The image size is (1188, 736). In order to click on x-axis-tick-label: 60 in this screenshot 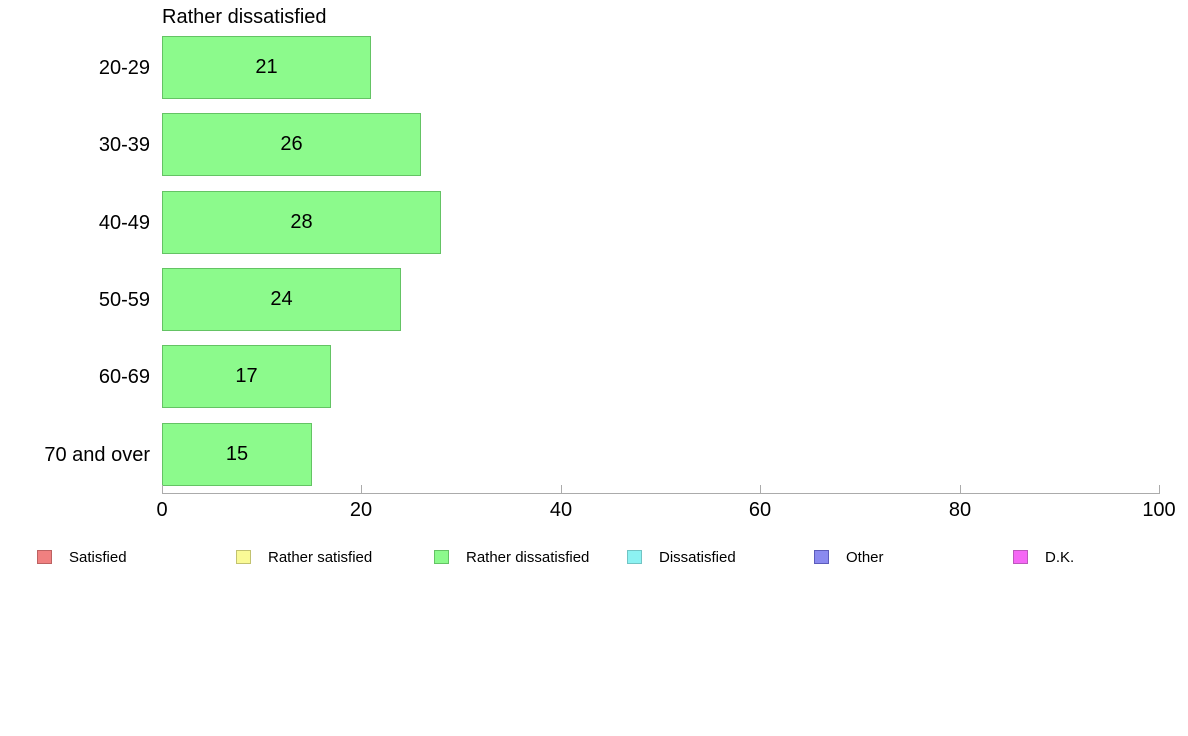, I will do `click(760, 510)`.